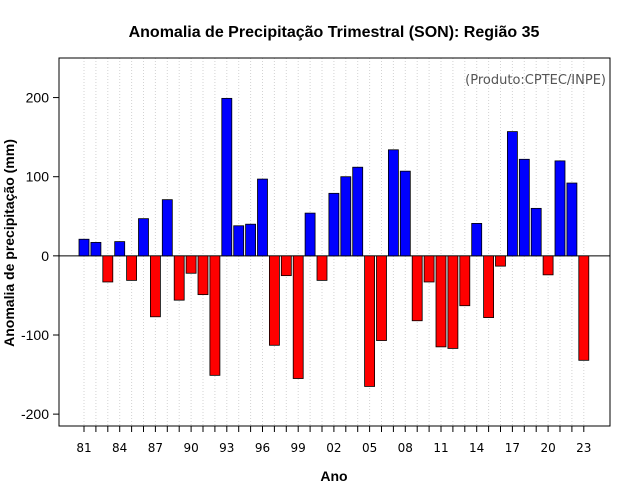 The width and height of the screenshot is (640, 500). I want to click on y-tick-label: 0, so click(45, 256).